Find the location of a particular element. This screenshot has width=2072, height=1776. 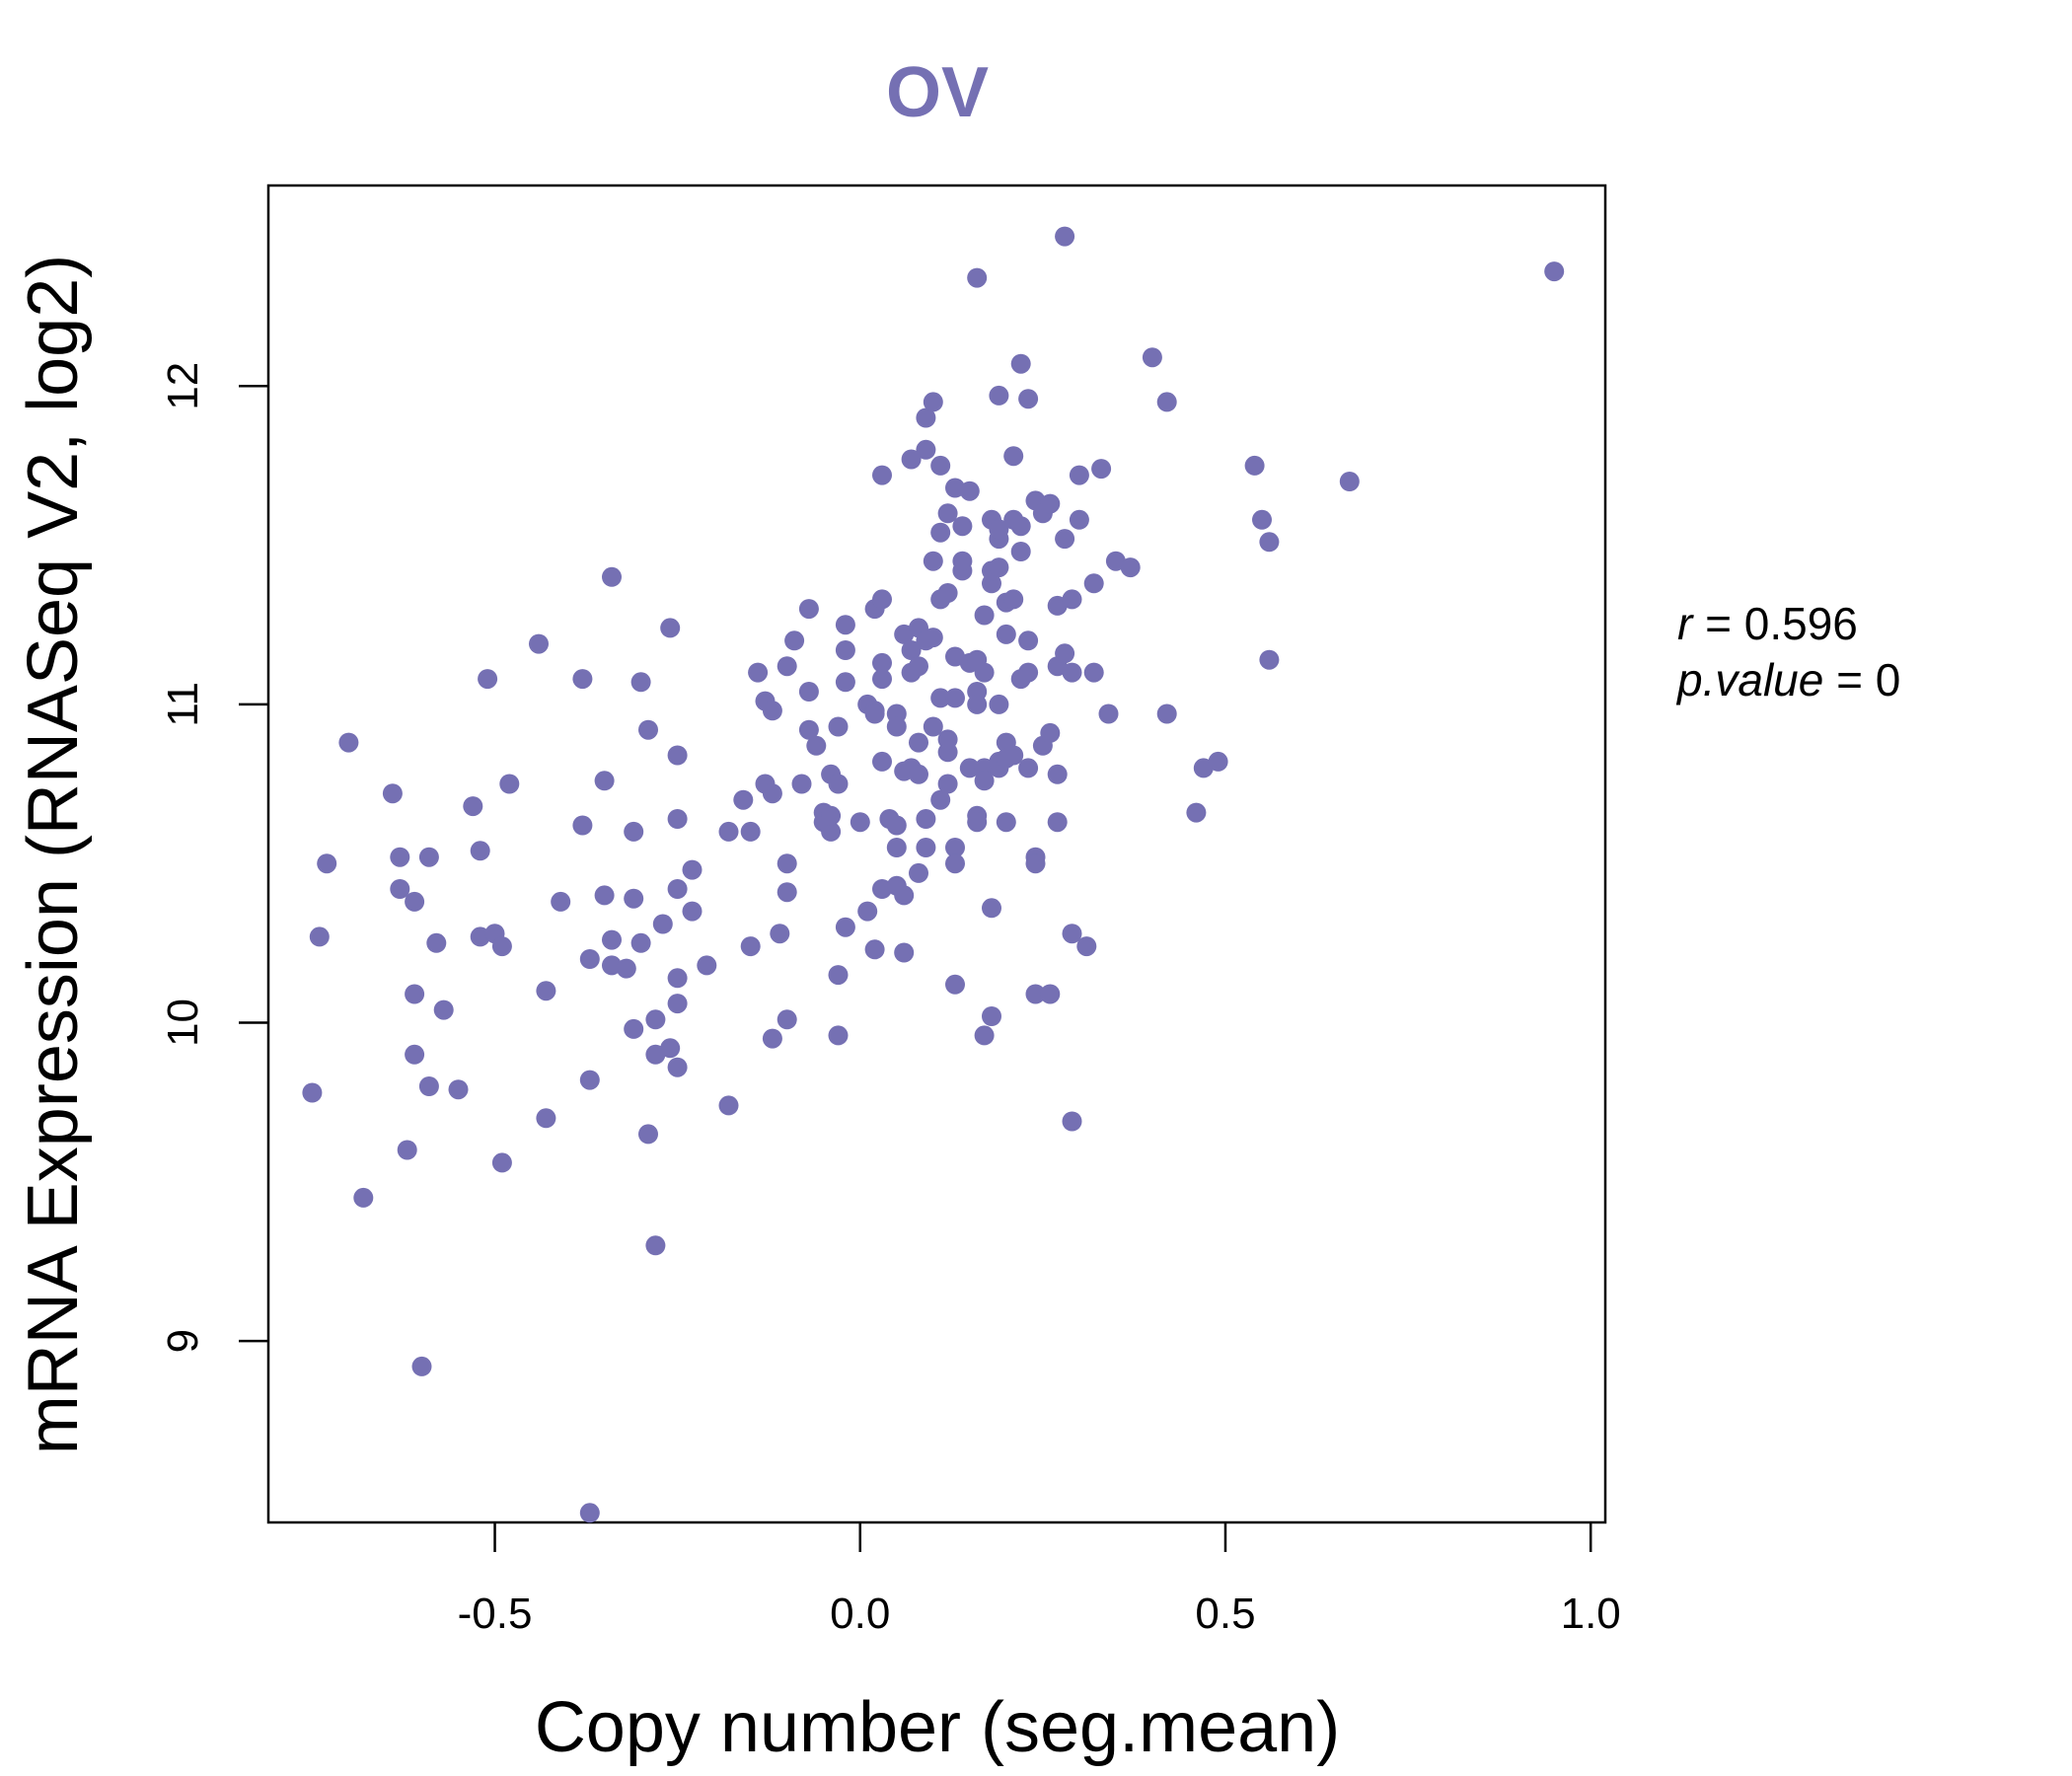

r-equals: = is located at coordinates (1725, 624).